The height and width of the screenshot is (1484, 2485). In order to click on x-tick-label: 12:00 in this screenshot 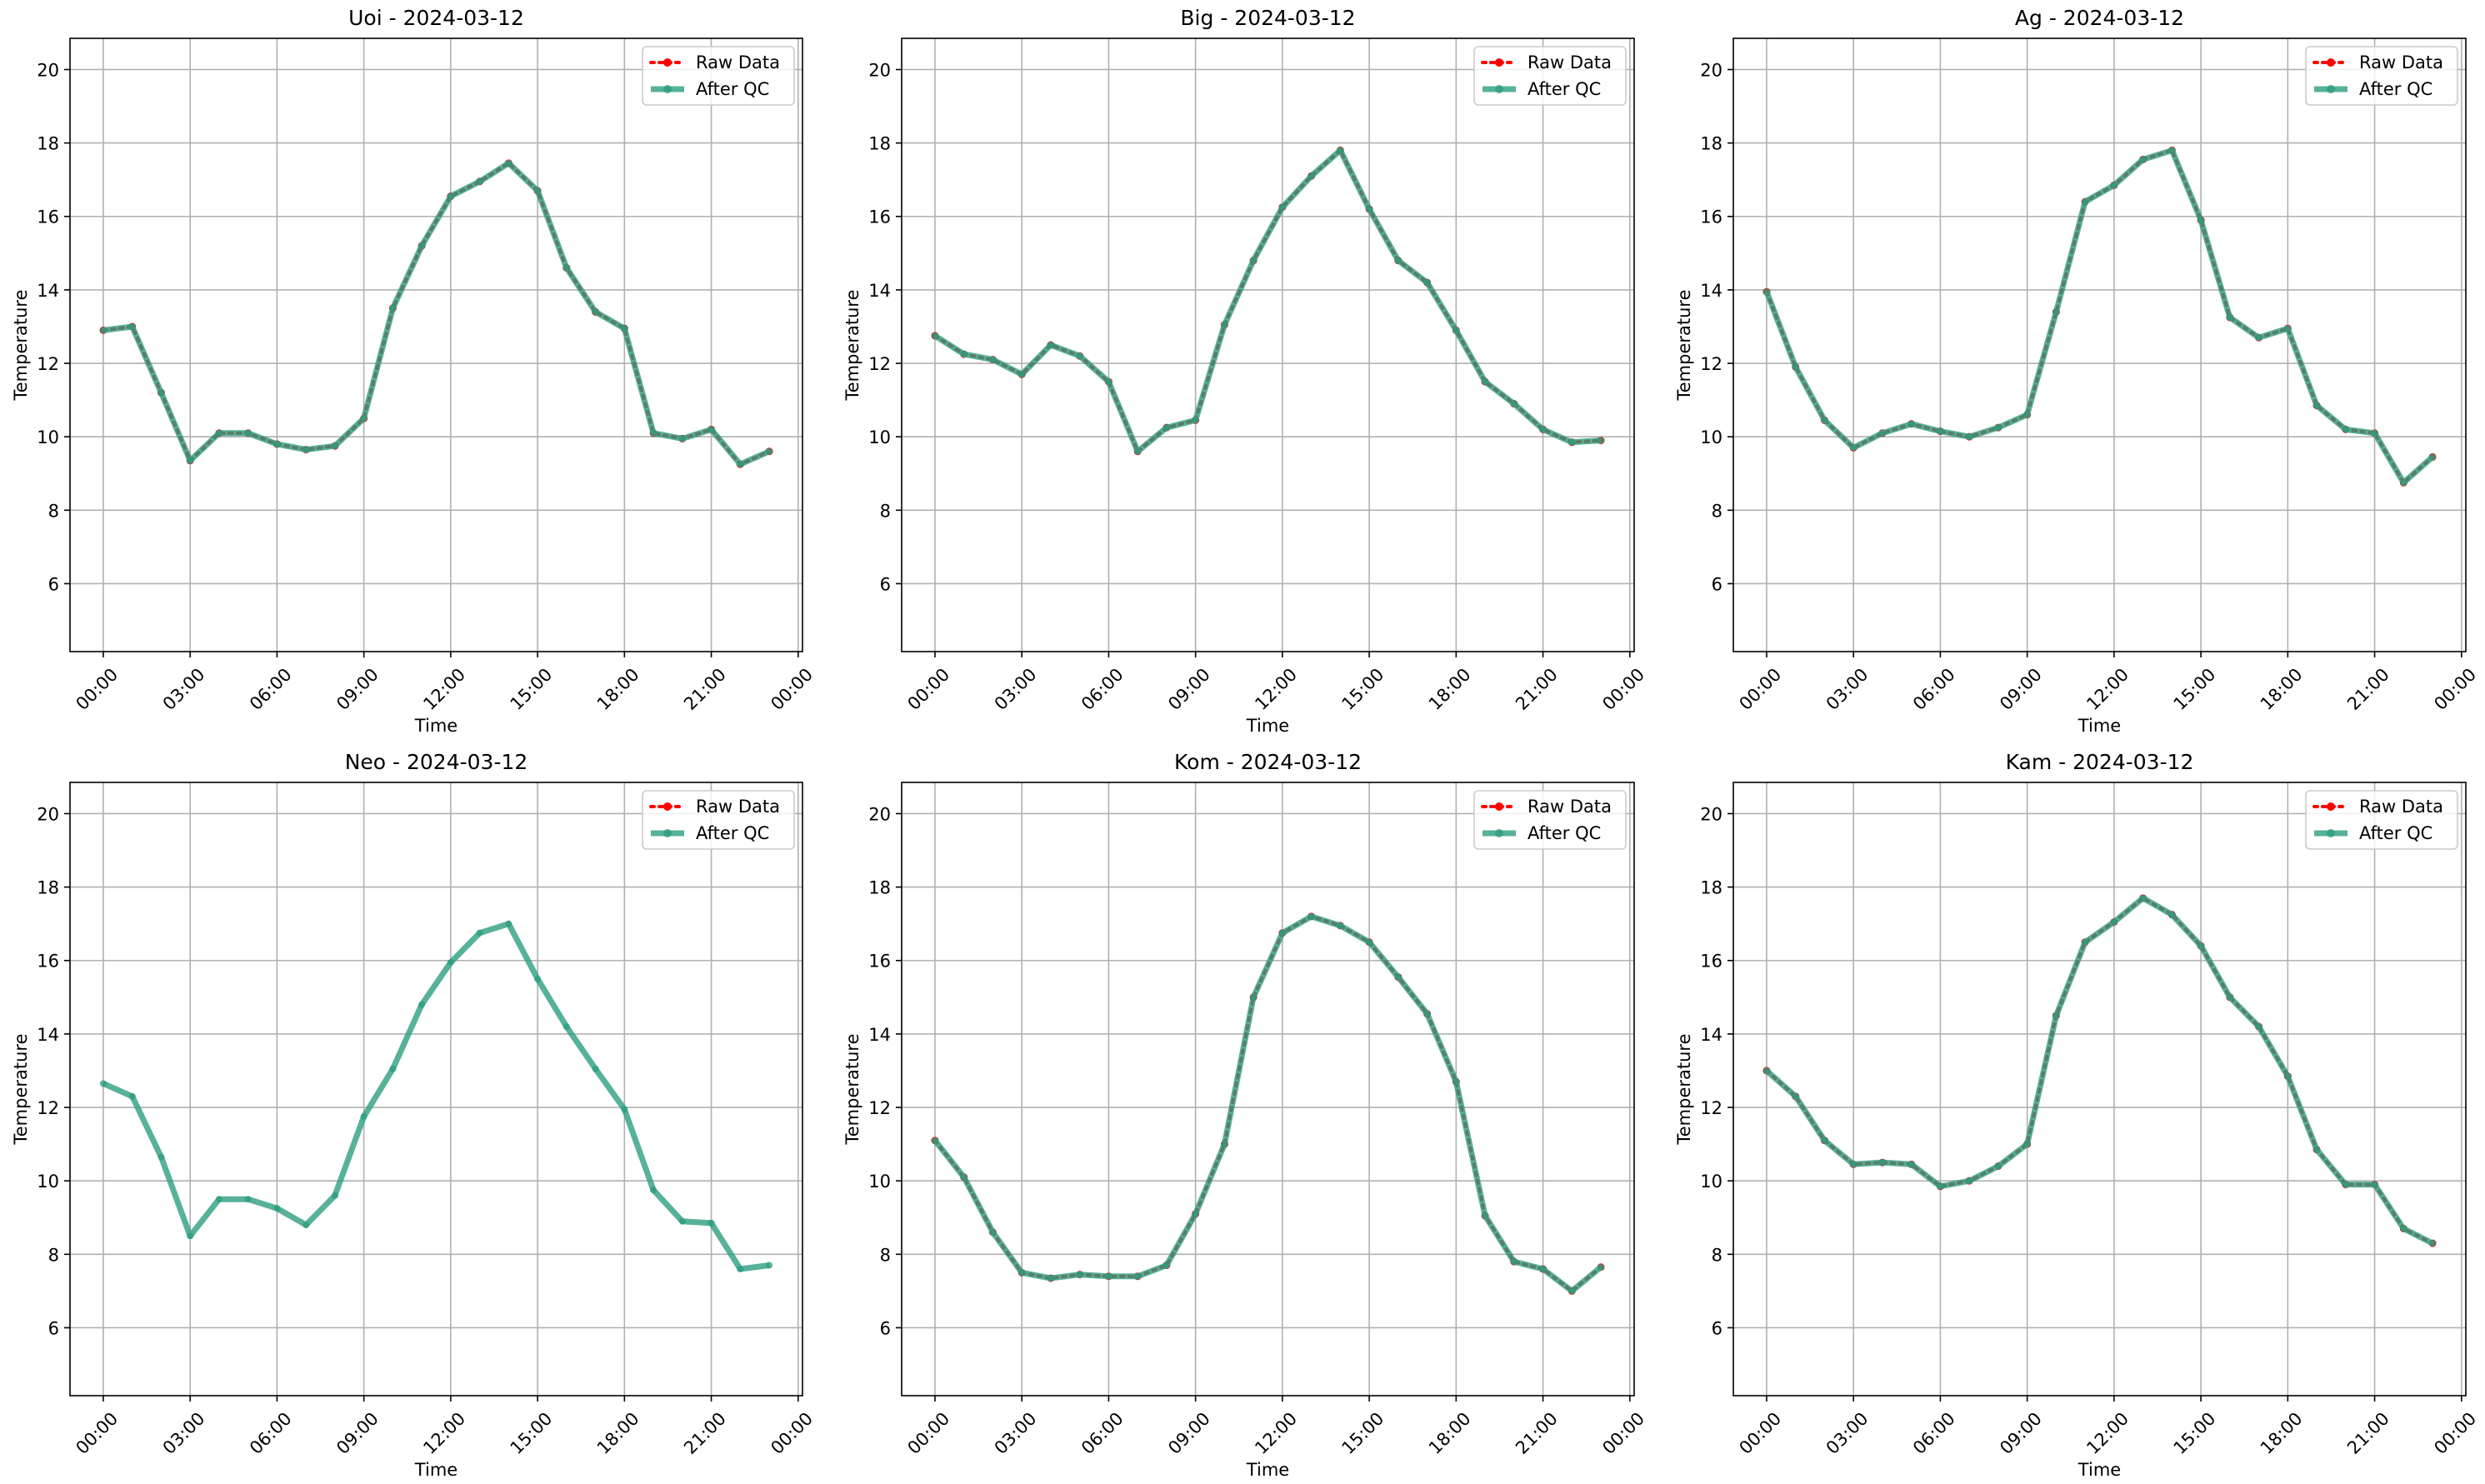, I will do `click(2107, 689)`.